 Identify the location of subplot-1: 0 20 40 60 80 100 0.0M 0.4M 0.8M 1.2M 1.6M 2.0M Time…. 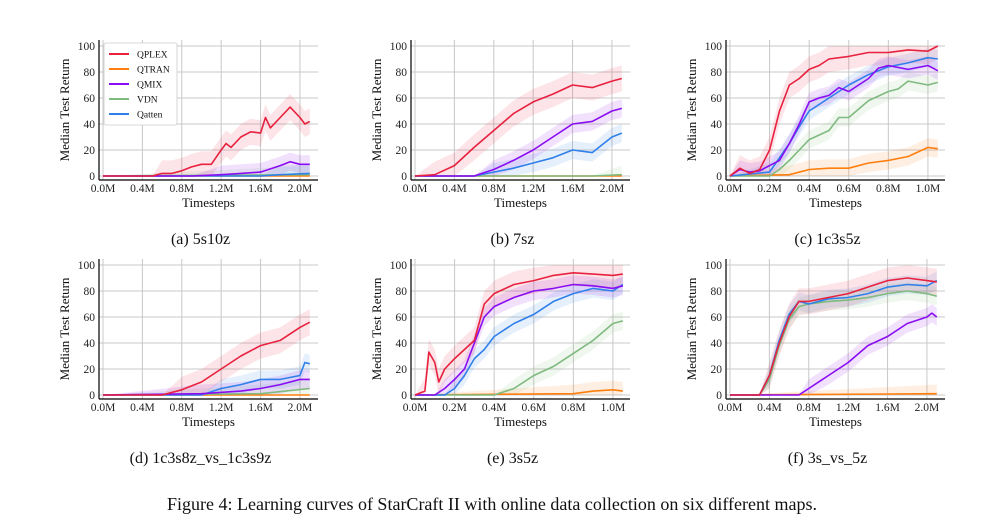
(499, 144).